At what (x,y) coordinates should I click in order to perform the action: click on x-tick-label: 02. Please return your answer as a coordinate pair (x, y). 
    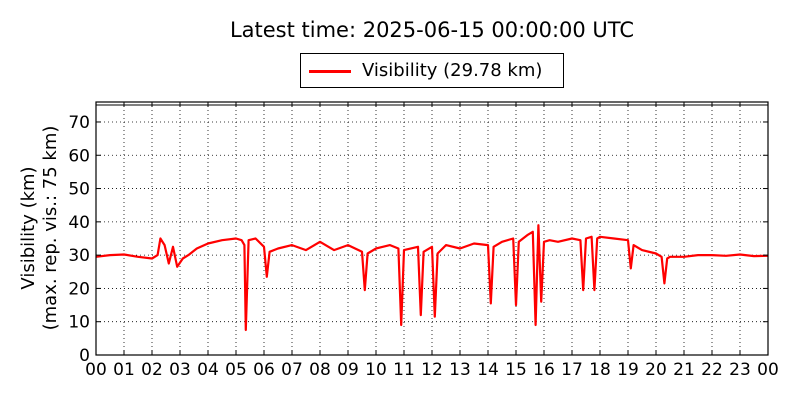
    Looking at the image, I should click on (152, 370).